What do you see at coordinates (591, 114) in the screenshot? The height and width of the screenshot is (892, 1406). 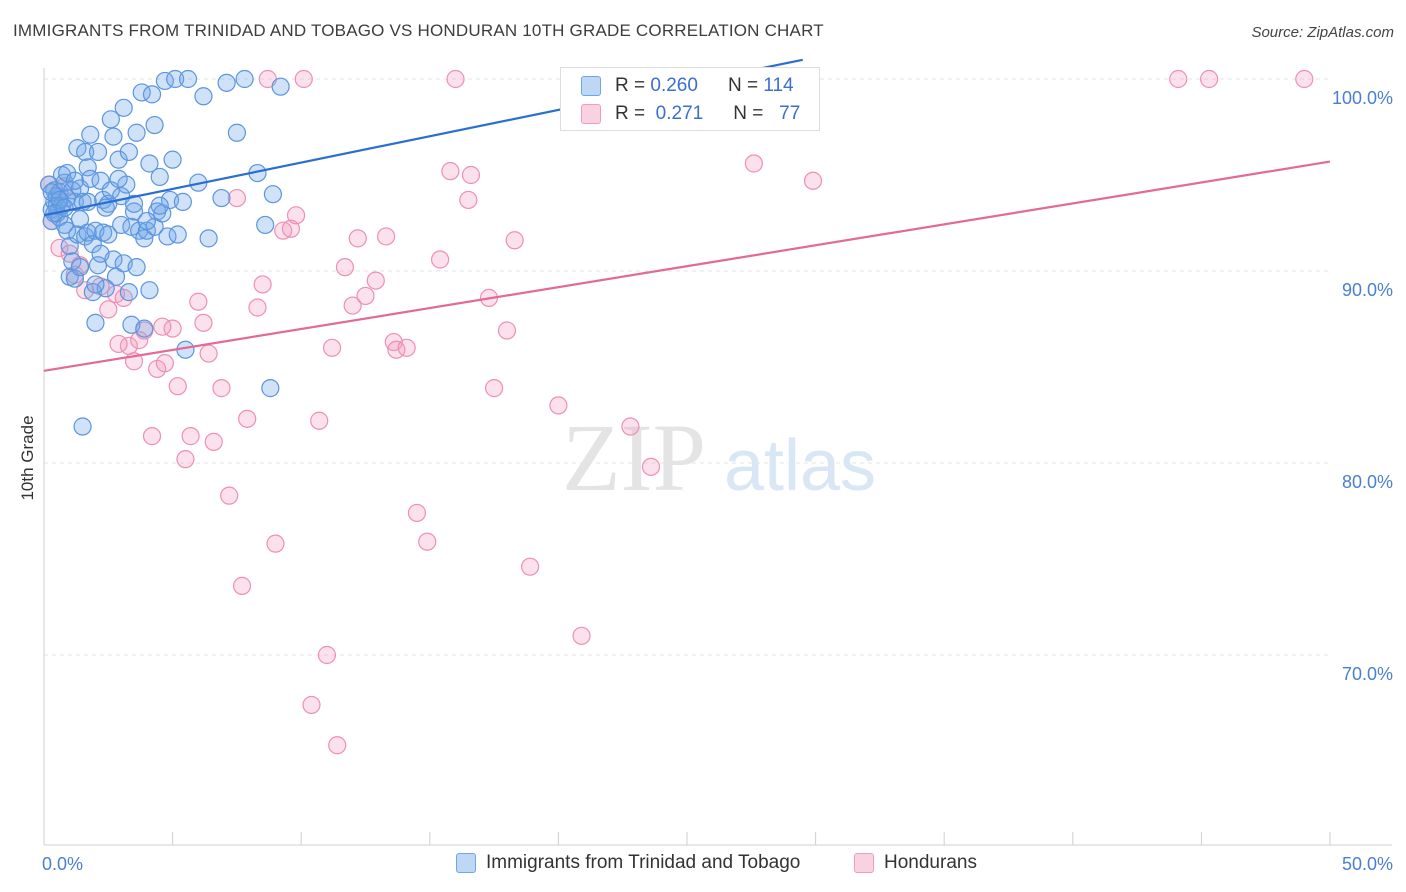 I see `legend-swatch-pink` at bounding box center [591, 114].